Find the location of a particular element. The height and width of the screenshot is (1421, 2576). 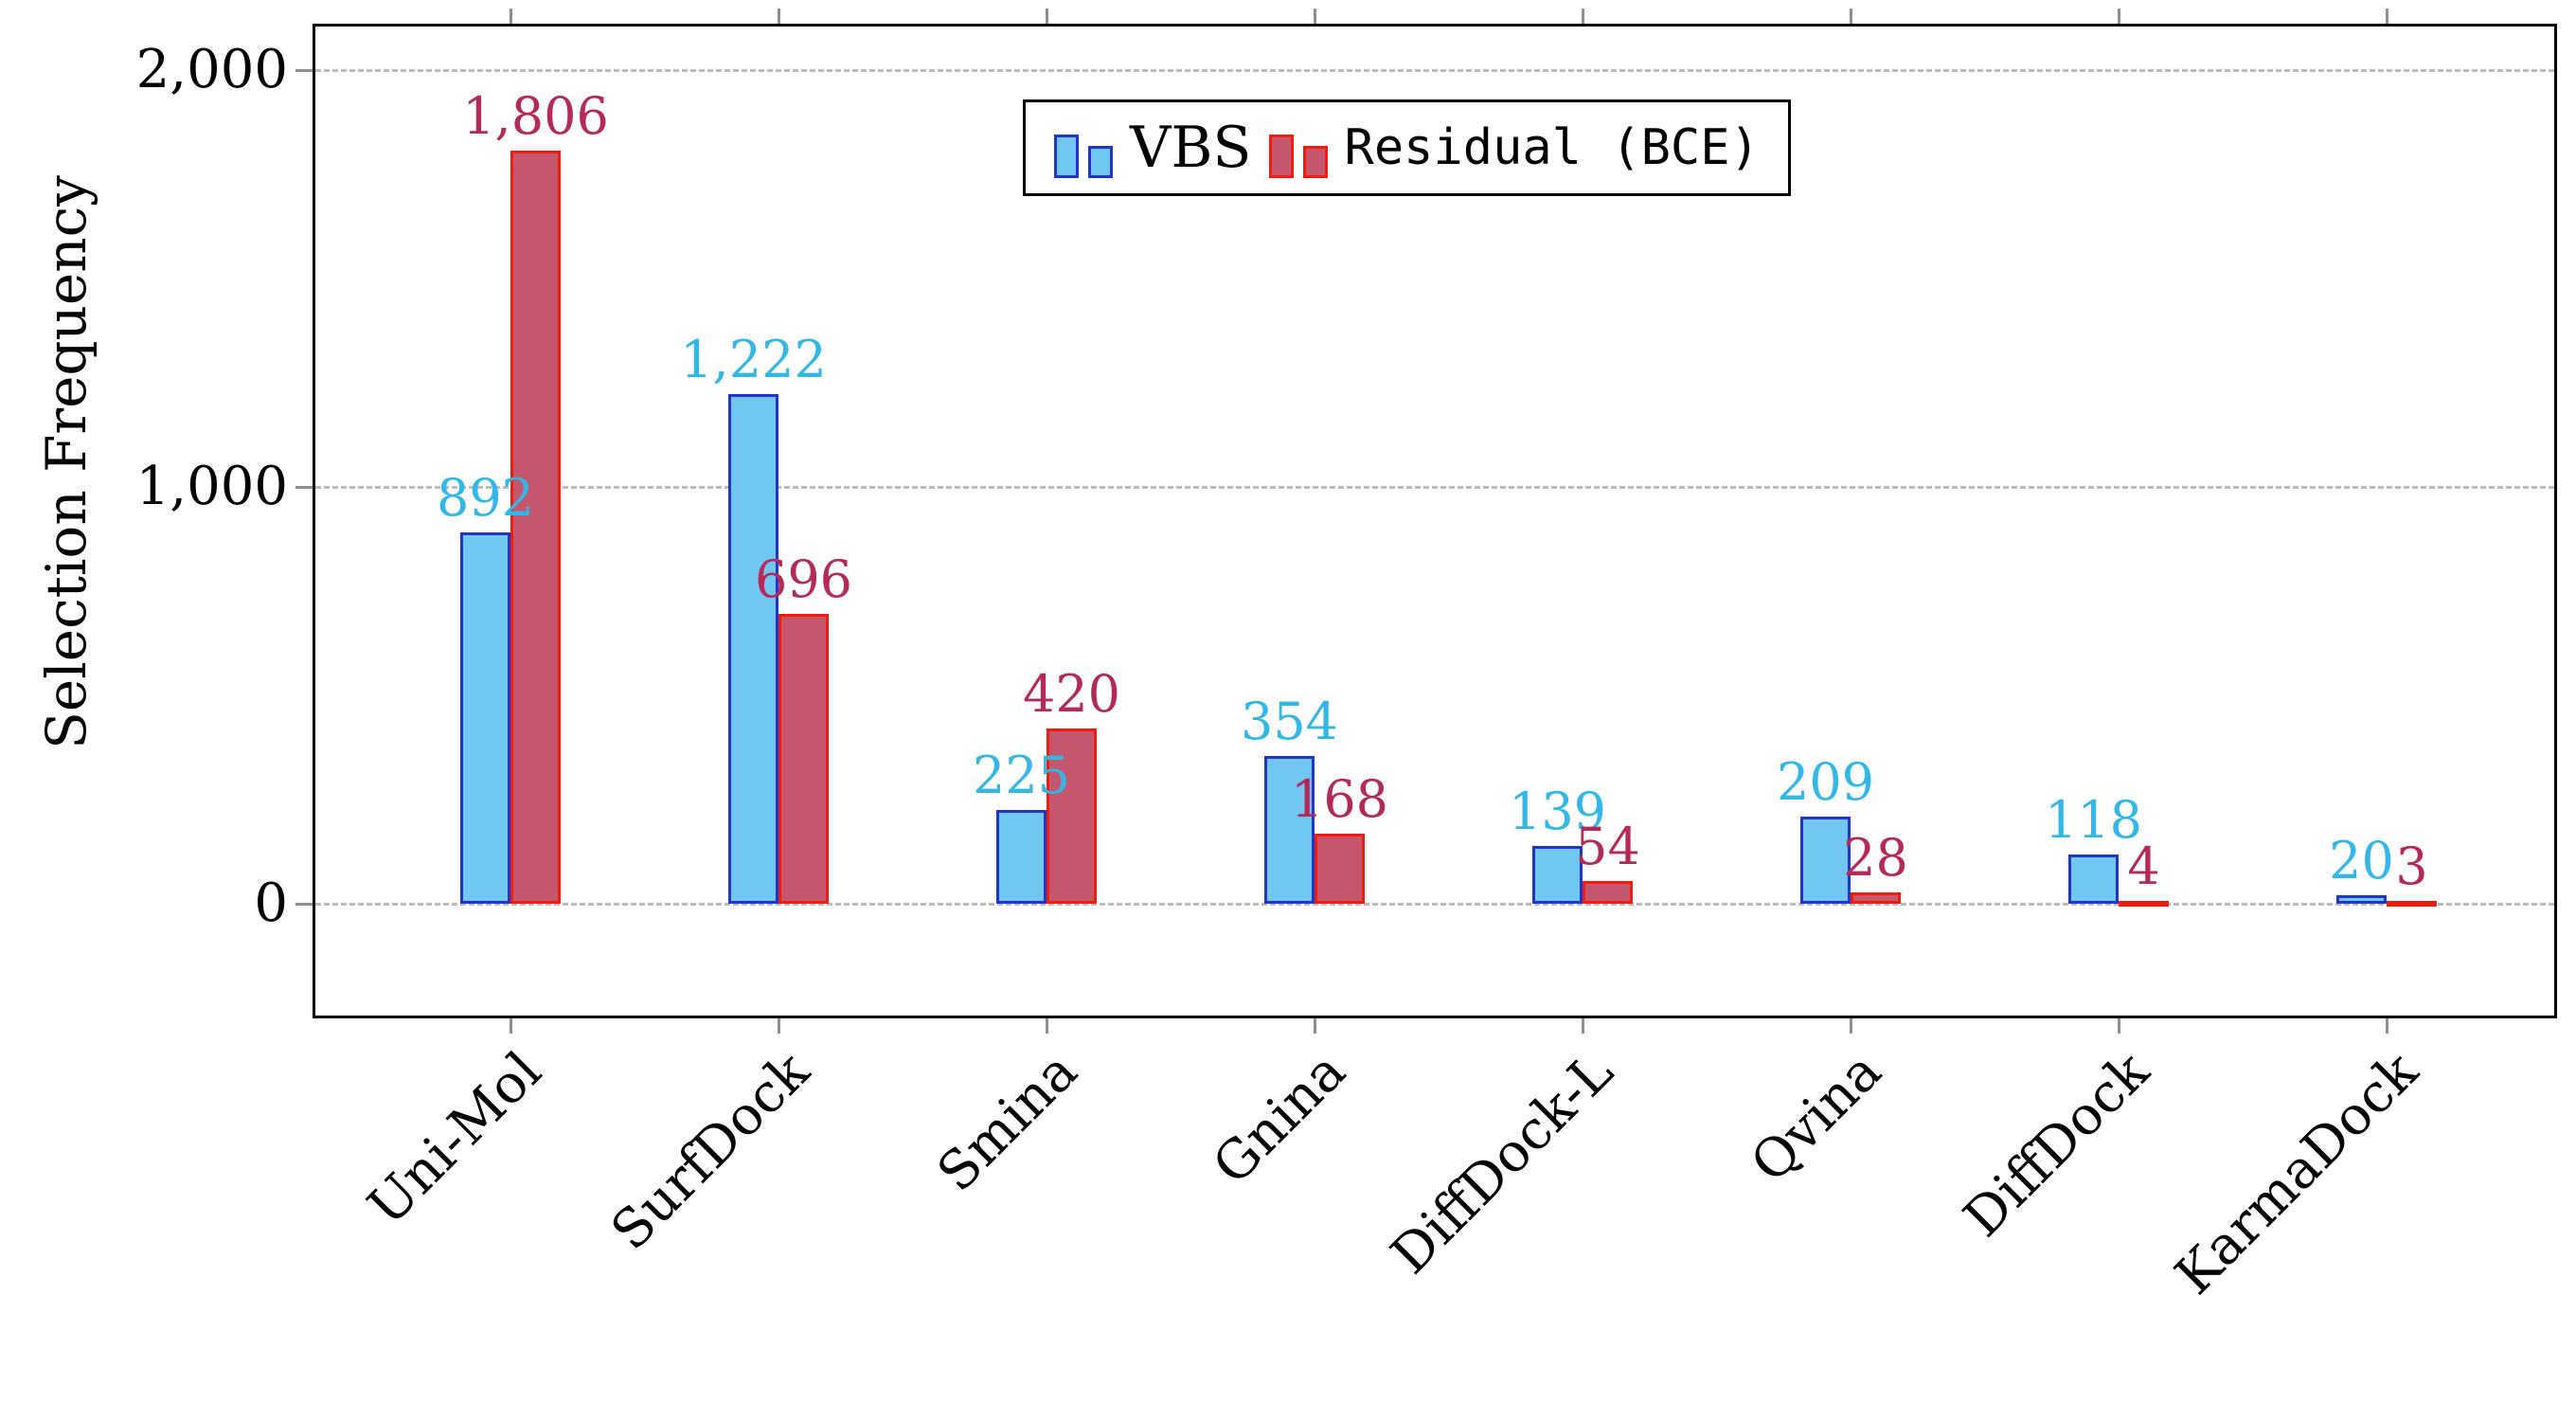

bar-value-vbs-qvina: 209 is located at coordinates (1825, 782).